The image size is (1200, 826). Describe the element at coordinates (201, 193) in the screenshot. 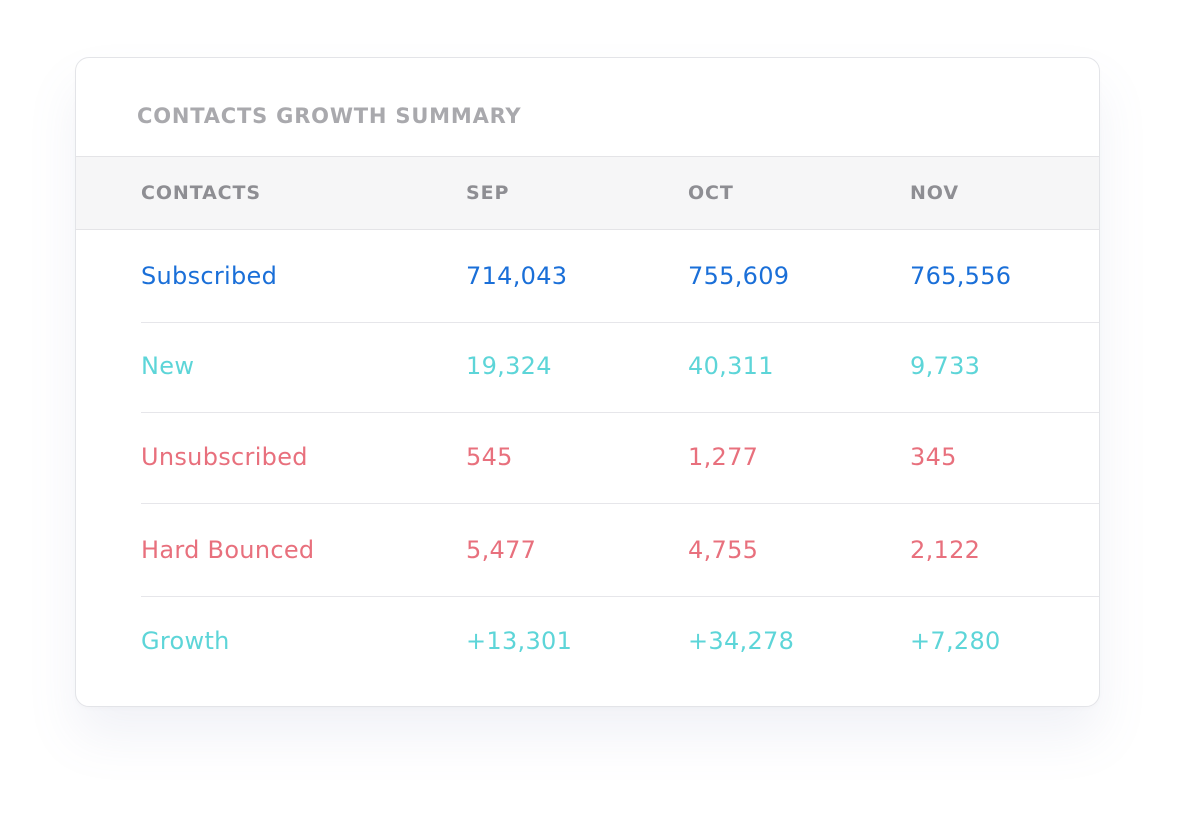

I see `column-header-contacts: CONTACTS` at that location.